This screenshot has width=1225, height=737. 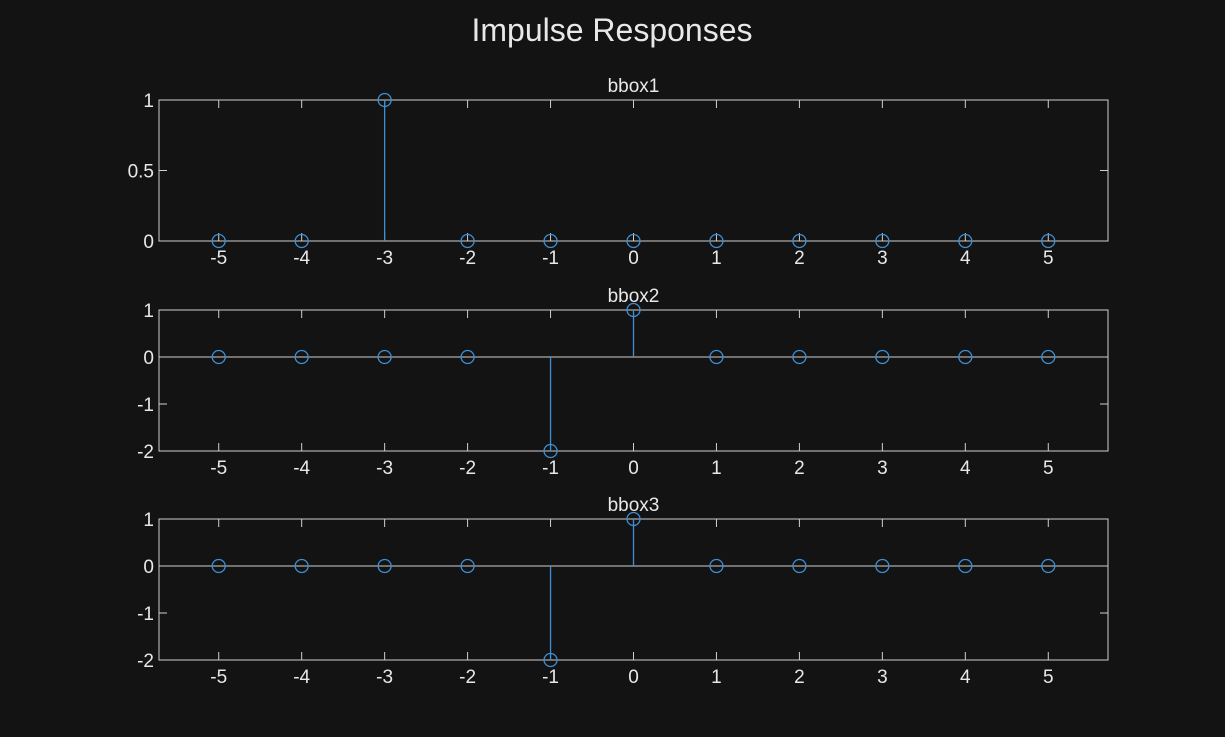 I want to click on subplot-title: bbox1, so click(x=634, y=86).